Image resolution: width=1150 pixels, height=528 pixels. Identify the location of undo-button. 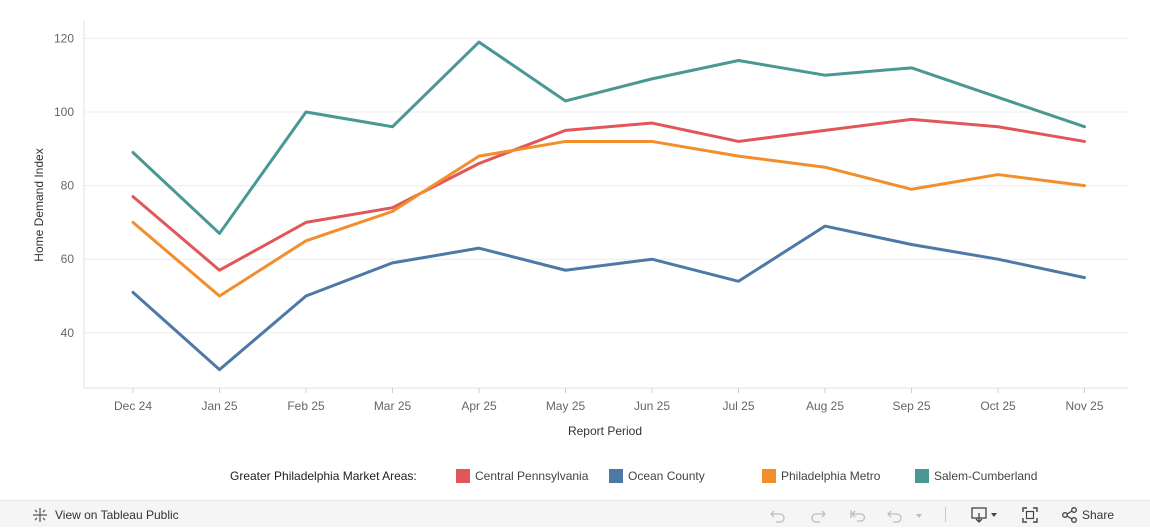
(778, 515).